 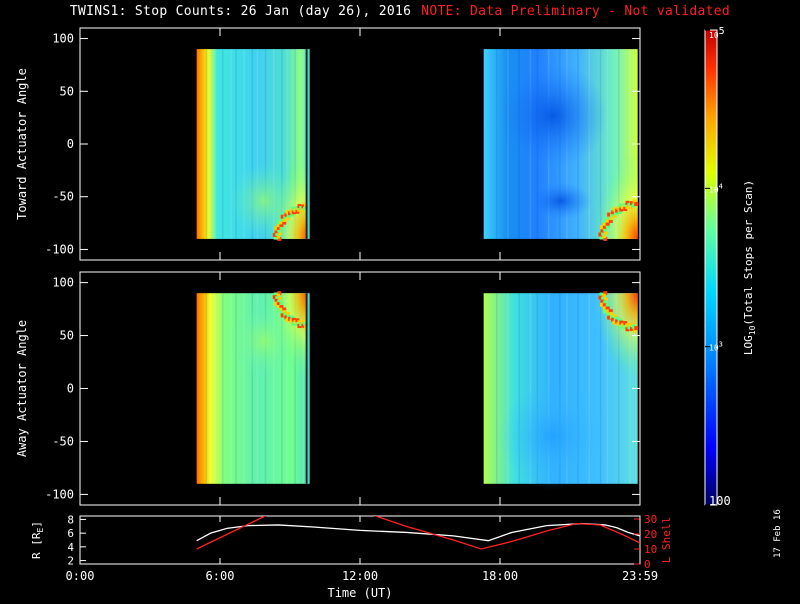 I want to click on y-tick-label: 100, so click(x=63, y=39).